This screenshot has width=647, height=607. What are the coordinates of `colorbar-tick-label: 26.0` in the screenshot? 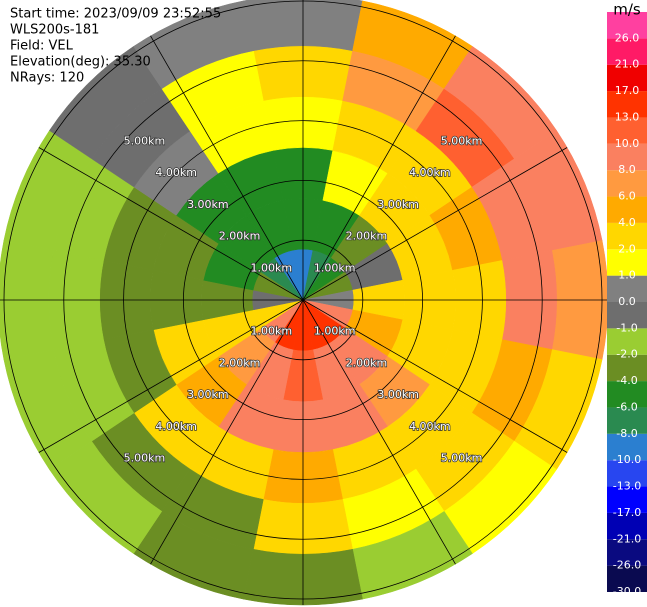 It's located at (627, 37).